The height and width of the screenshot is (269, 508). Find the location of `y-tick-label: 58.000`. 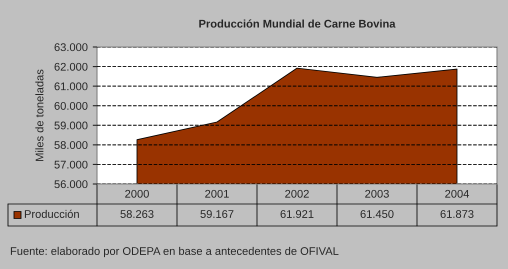

y-tick-label: 58.000 is located at coordinates (71, 145).